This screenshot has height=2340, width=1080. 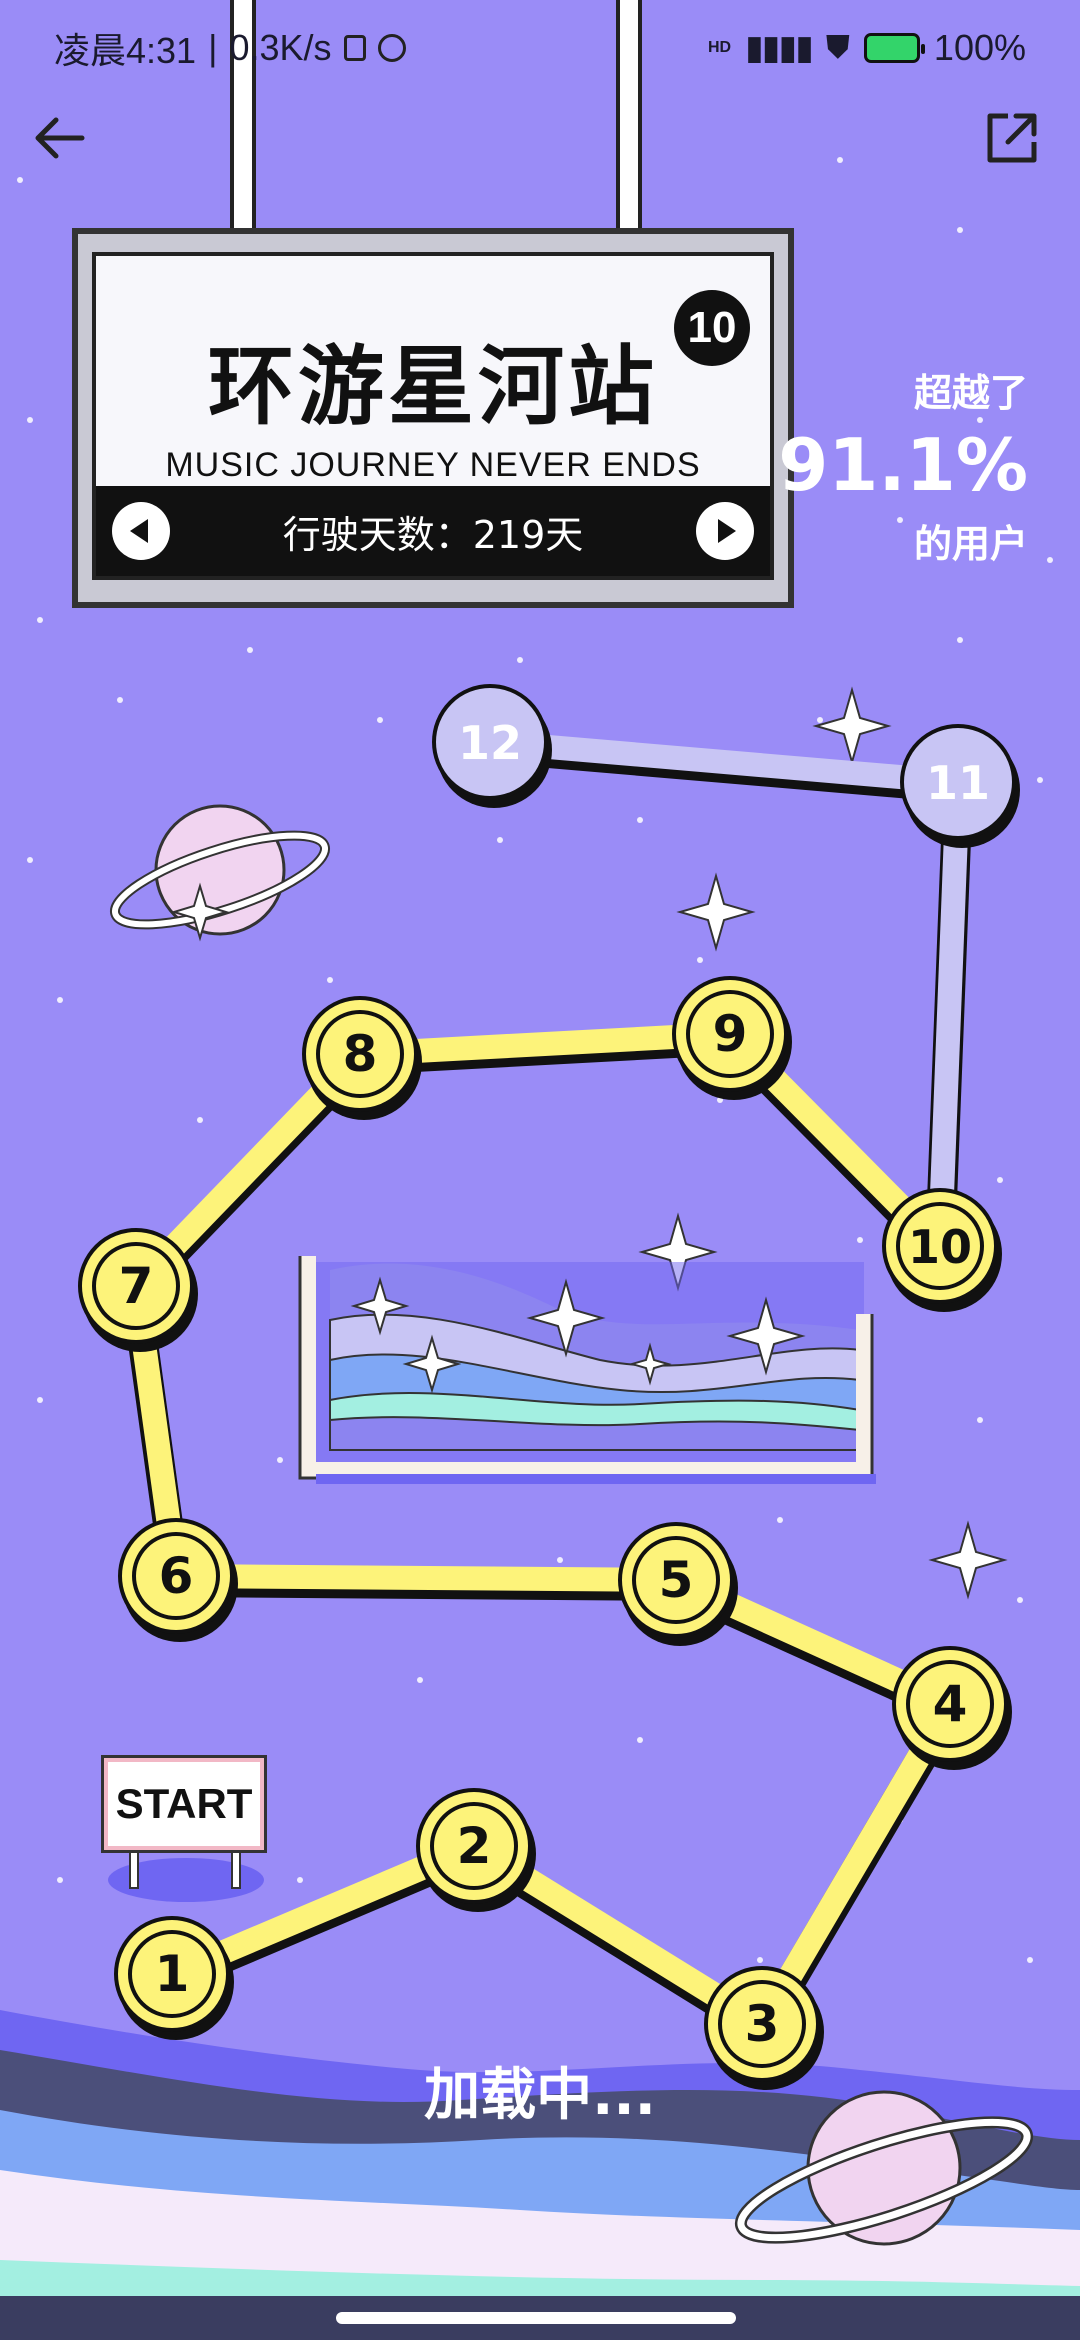 What do you see at coordinates (243, 115) in the screenshot?
I see `sign-pole-left` at bounding box center [243, 115].